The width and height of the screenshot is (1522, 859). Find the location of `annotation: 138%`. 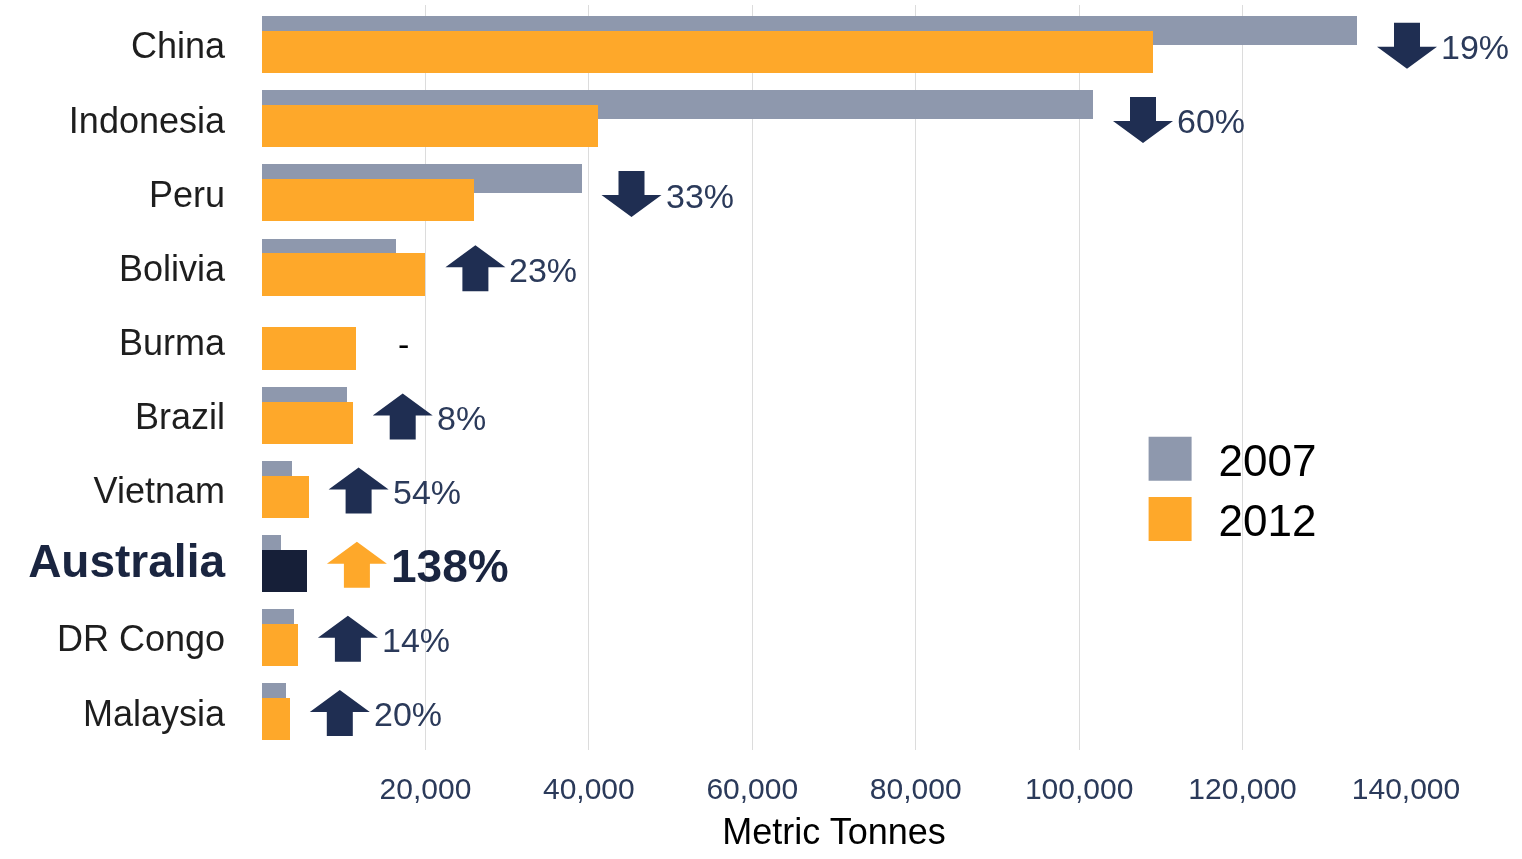

annotation: 138% is located at coordinates (450, 566).